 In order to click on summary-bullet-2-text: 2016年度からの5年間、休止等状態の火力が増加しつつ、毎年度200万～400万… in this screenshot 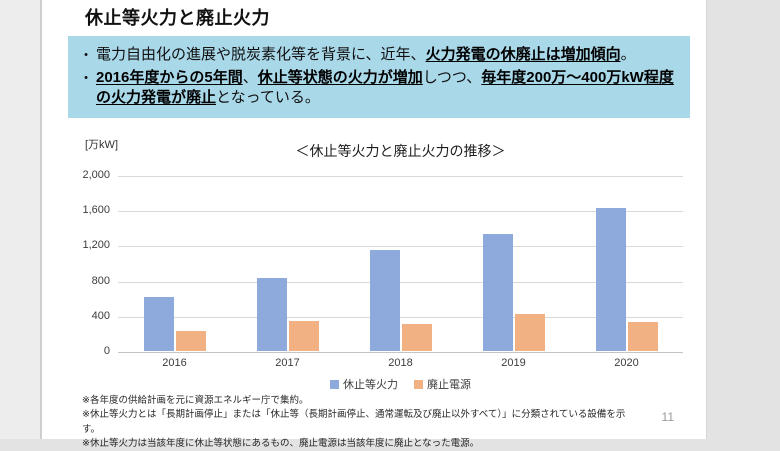, I will do `click(387, 88)`.